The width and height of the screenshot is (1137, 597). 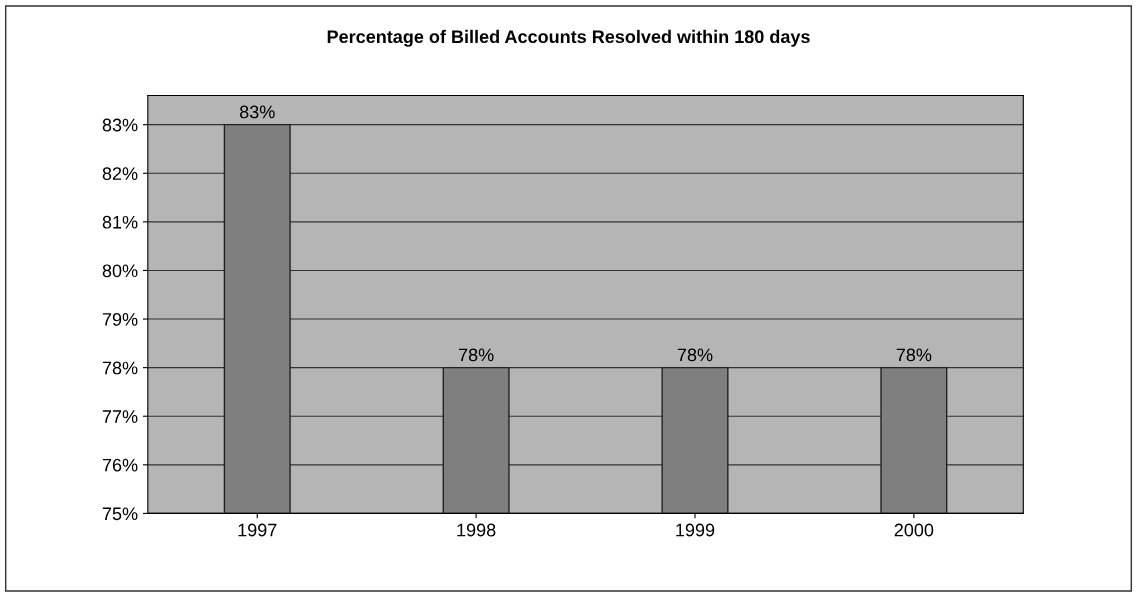 What do you see at coordinates (476, 530) in the screenshot?
I see `x-tick-label: 1998` at bounding box center [476, 530].